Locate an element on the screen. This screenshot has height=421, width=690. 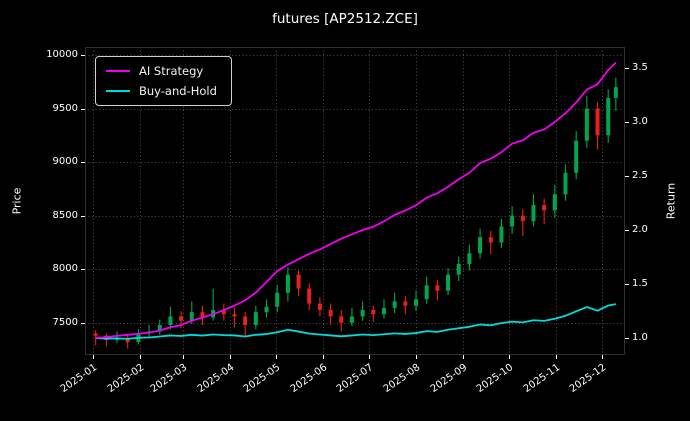
return-tick-label: 2.5 is located at coordinates (640, 175).